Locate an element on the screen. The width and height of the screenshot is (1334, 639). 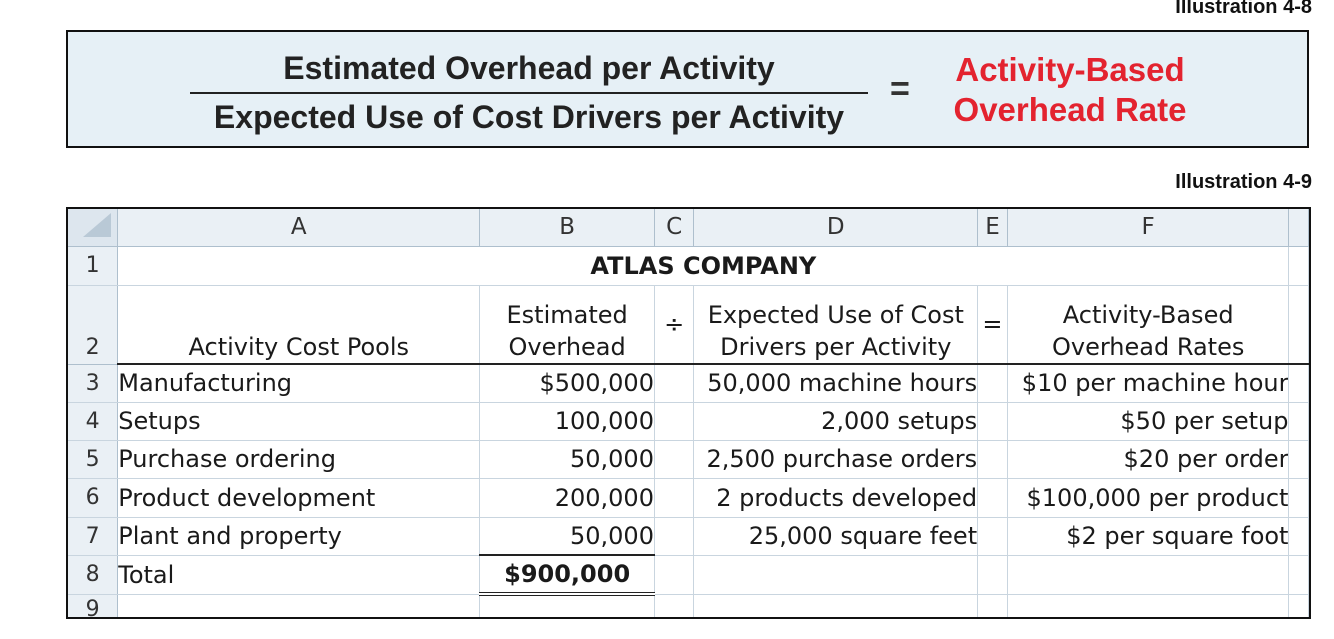
rate-cell: $50 per setup is located at coordinates (1148, 421).